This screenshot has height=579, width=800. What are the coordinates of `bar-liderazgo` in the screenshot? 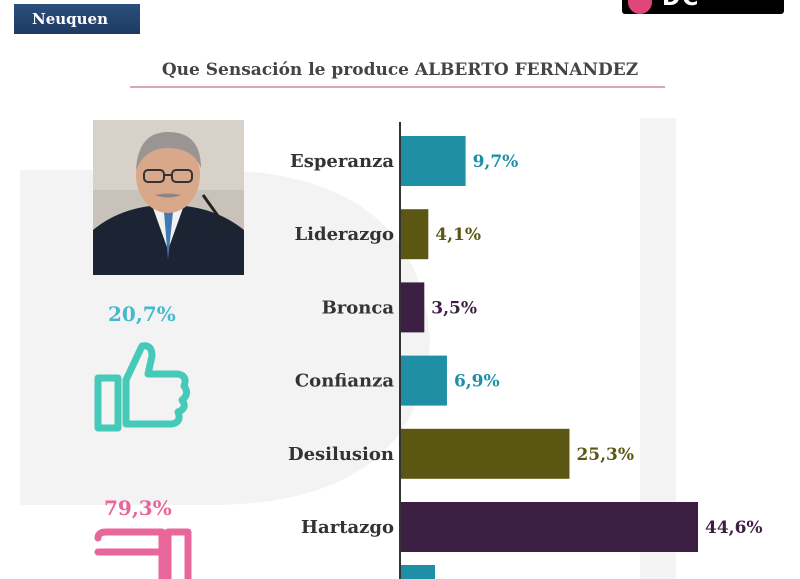 It's located at (415, 234).